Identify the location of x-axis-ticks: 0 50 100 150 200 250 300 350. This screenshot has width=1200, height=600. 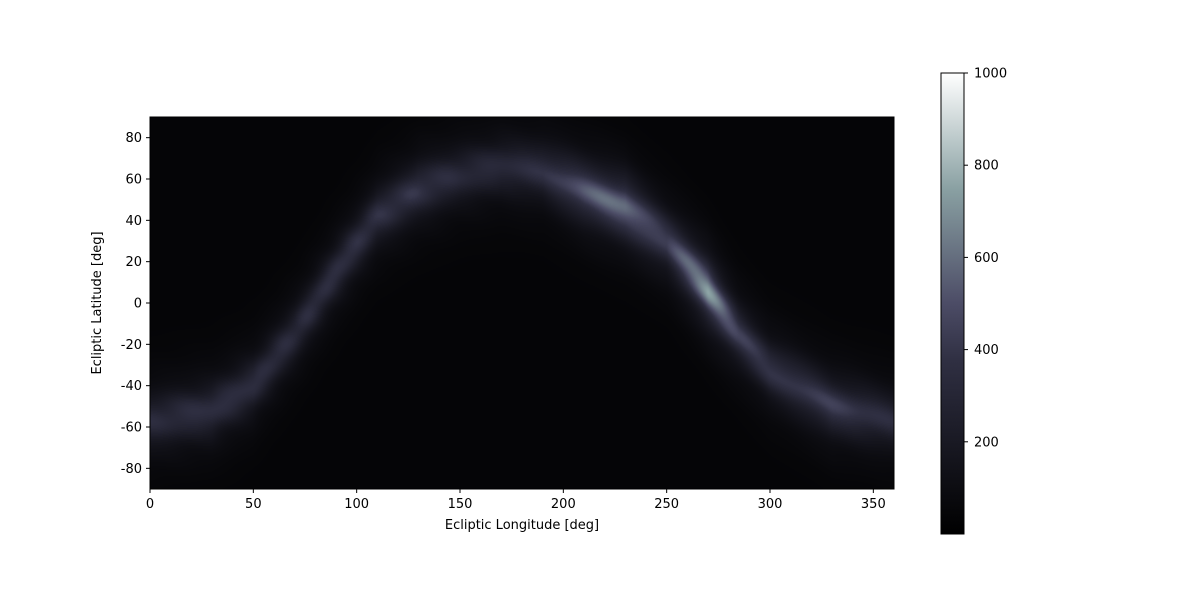
(516, 500).